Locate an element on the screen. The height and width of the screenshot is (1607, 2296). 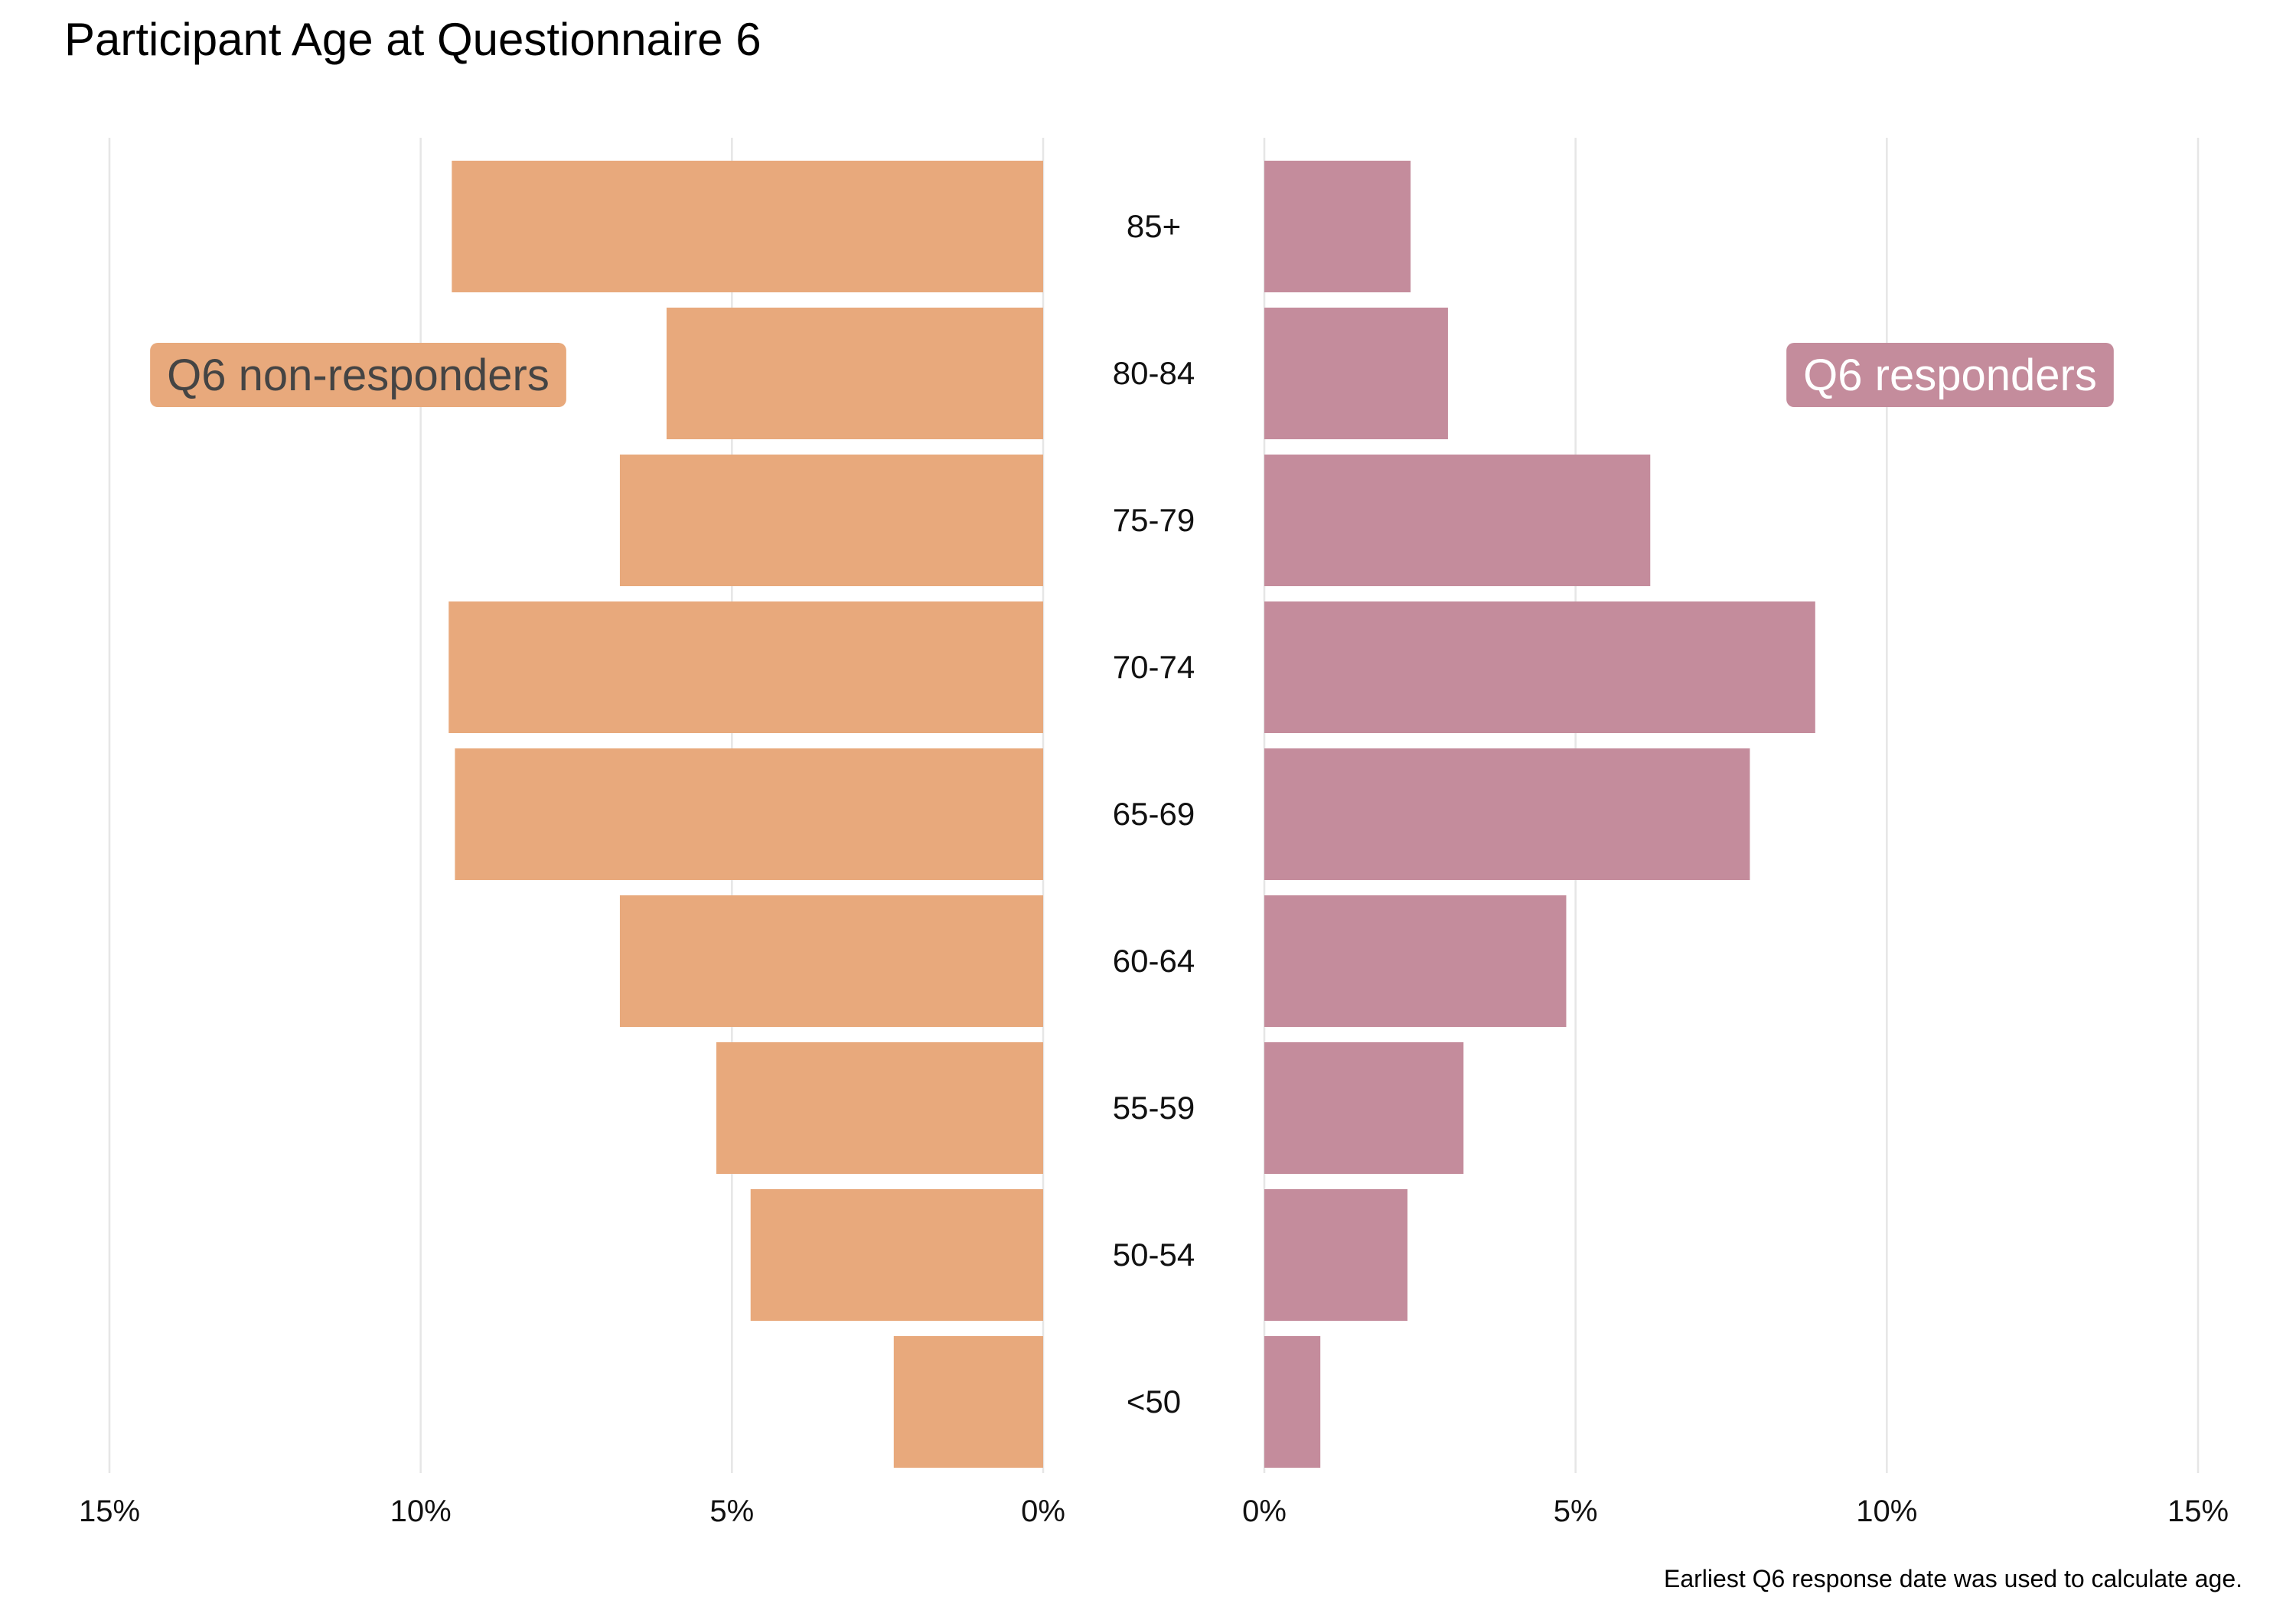
x-tick-label-right: 15% is located at coordinates (2198, 1511).